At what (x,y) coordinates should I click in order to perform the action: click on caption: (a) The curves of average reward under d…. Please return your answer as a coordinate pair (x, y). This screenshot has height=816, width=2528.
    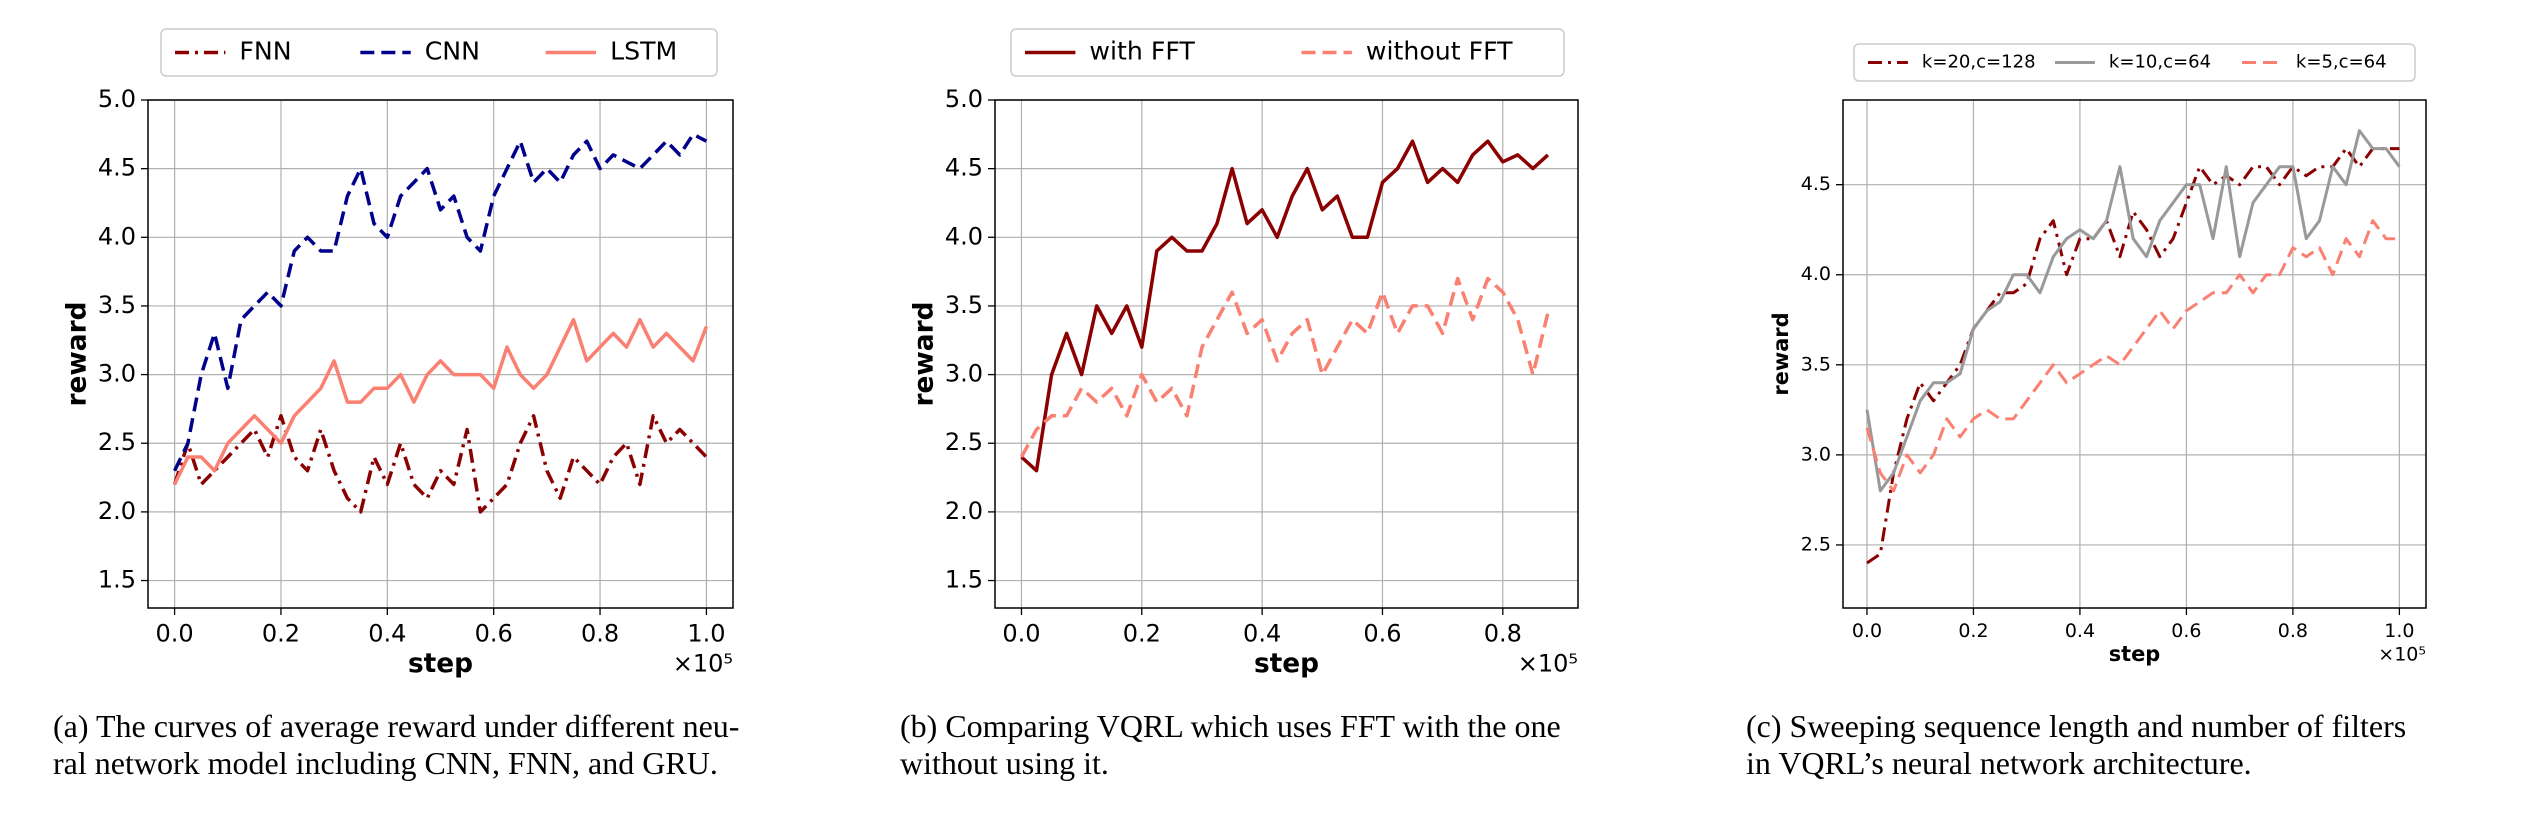
    Looking at the image, I should click on (396, 726).